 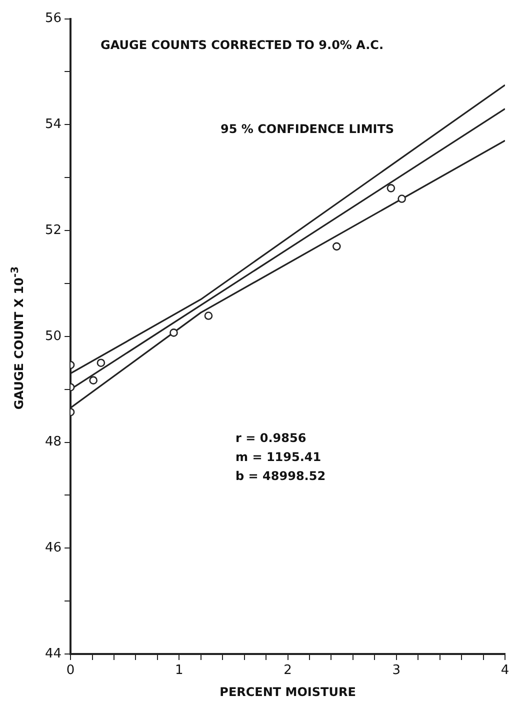 I want to click on annotation: r = 0.9856, so click(x=271, y=437).